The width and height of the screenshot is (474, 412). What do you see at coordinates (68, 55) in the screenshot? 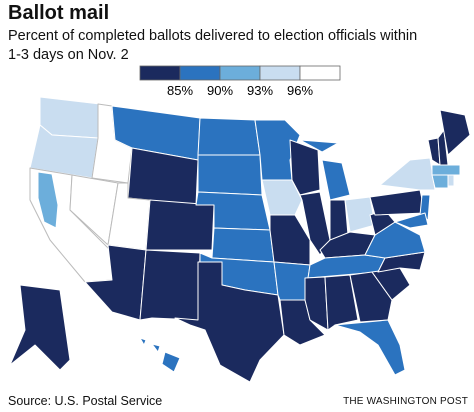
I see `subtitle: 1-3 days on Nov. 2` at bounding box center [68, 55].